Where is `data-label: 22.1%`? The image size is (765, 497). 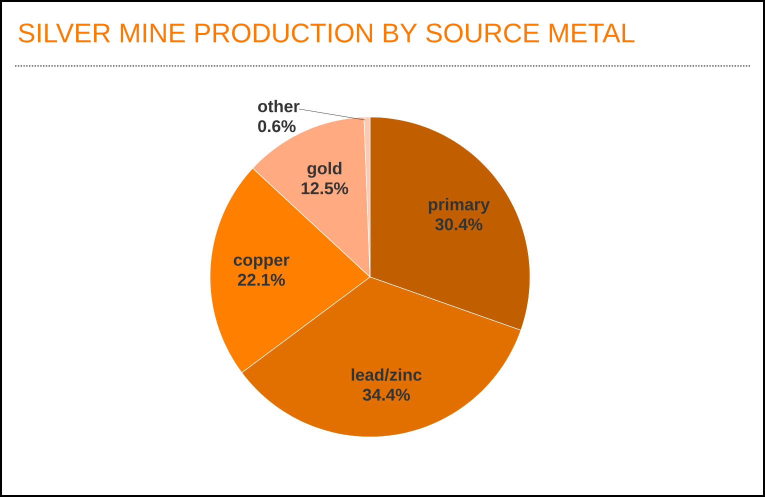
data-label: 22.1% is located at coordinates (261, 280).